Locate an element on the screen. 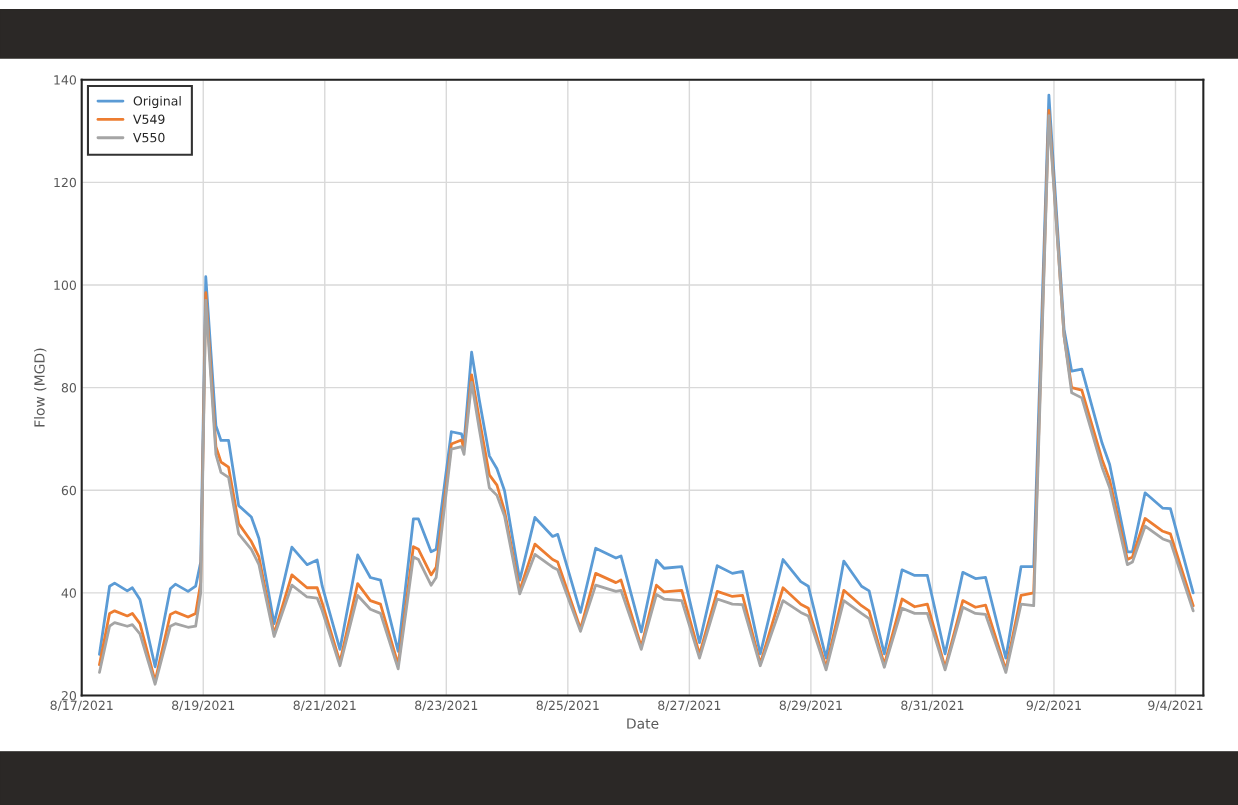  y-tick-label: 140 is located at coordinates (65, 80).